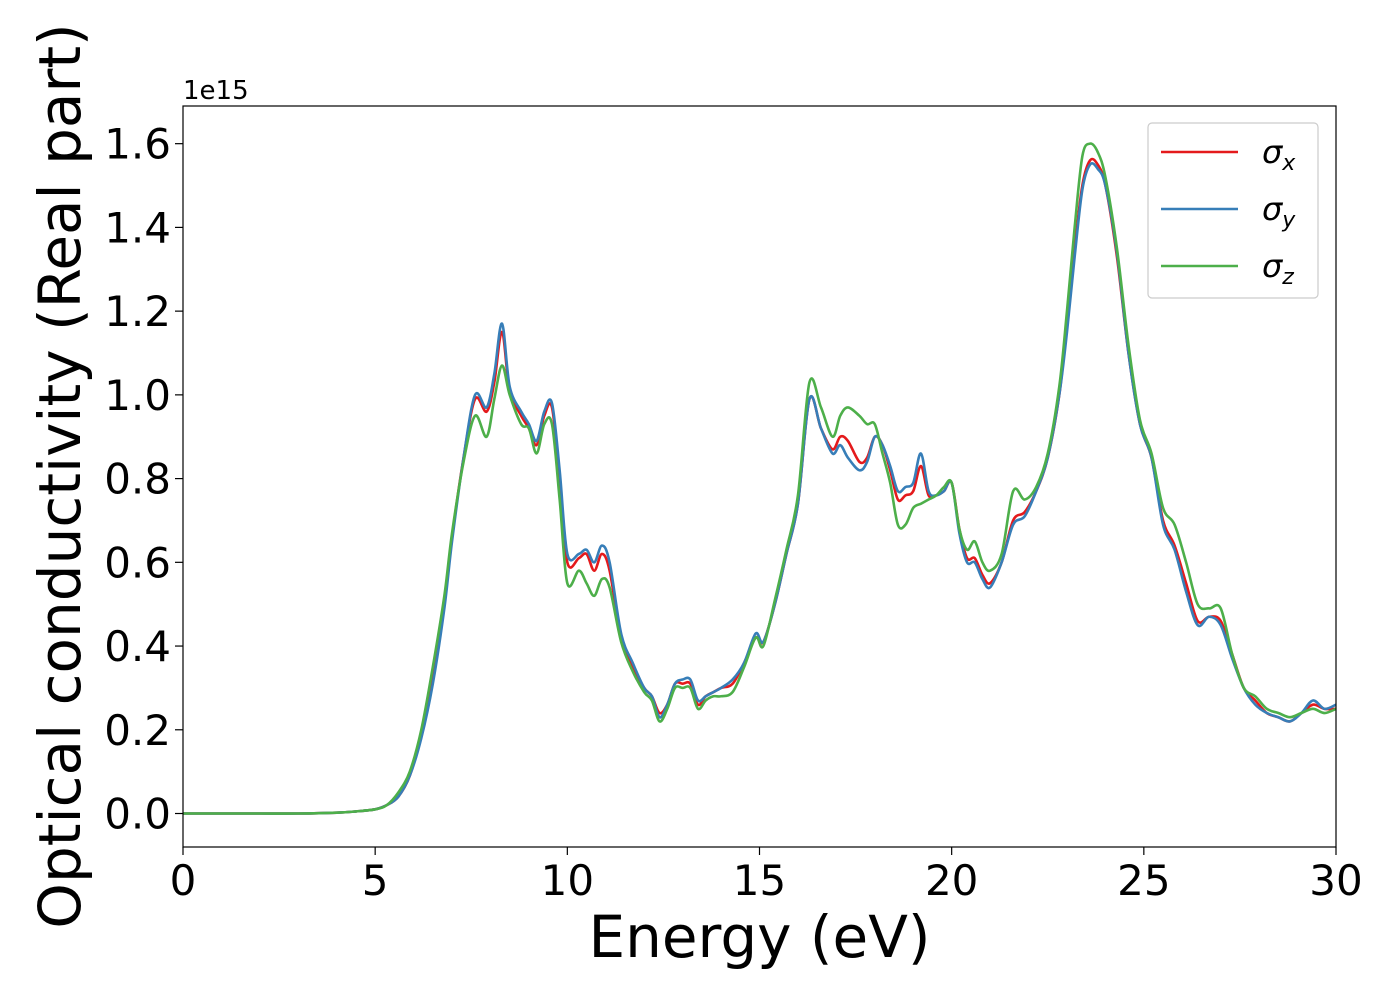 The image size is (1400, 1004). I want to click on x-ticks: 0 5 10 15 20 25 30, so click(766, 876).